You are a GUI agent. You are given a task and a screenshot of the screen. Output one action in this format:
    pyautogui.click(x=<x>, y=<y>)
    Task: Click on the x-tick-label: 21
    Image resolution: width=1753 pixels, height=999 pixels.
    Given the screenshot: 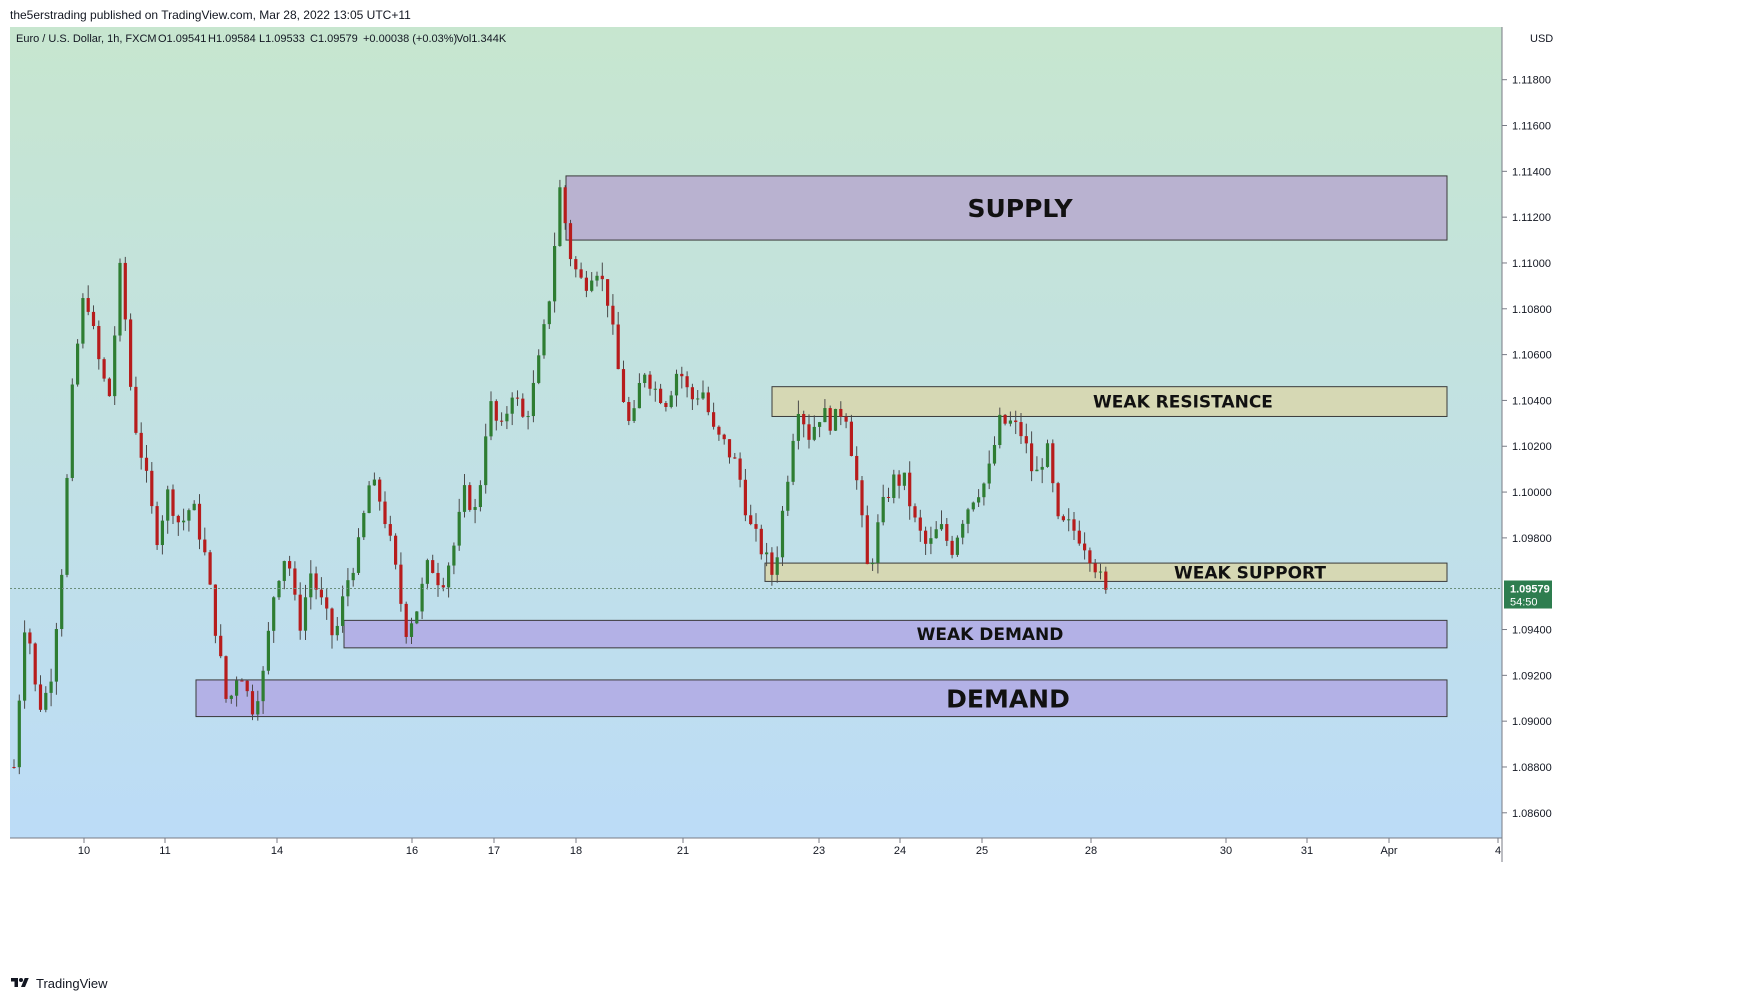 What is the action you would take?
    pyautogui.click(x=683, y=851)
    